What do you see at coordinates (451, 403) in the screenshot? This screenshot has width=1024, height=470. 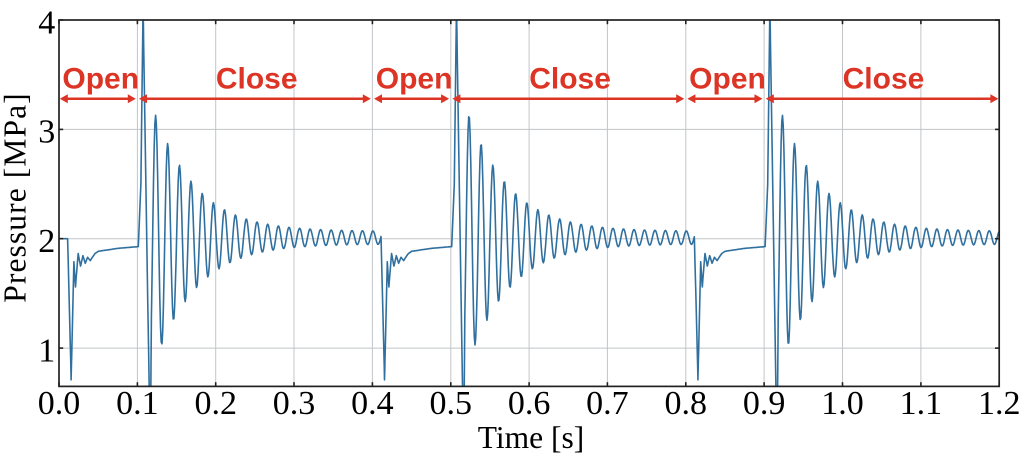 I see `svg-text: 0.5` at bounding box center [451, 403].